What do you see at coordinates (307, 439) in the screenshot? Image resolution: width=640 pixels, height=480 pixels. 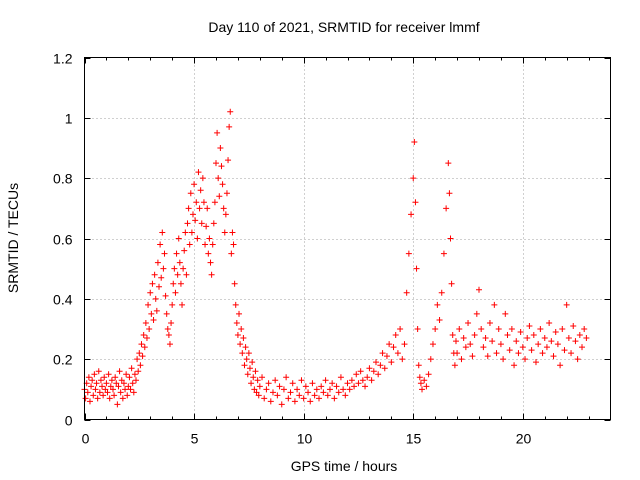 I see `x-axis-tick-labels: 0 5 10 15 20` at bounding box center [307, 439].